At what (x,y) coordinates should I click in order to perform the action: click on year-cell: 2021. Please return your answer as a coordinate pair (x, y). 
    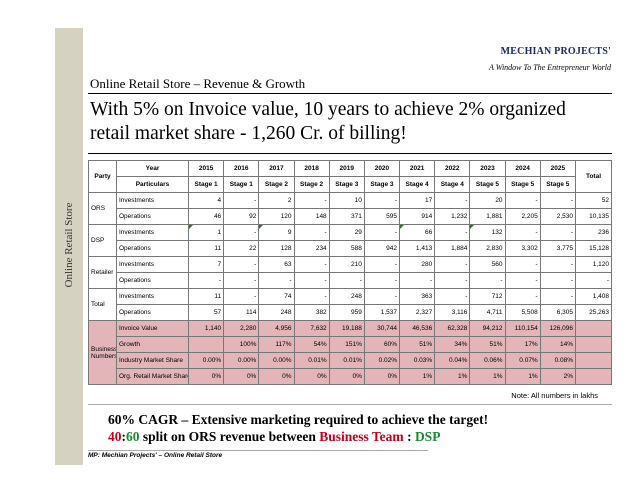
    Looking at the image, I should click on (417, 168).